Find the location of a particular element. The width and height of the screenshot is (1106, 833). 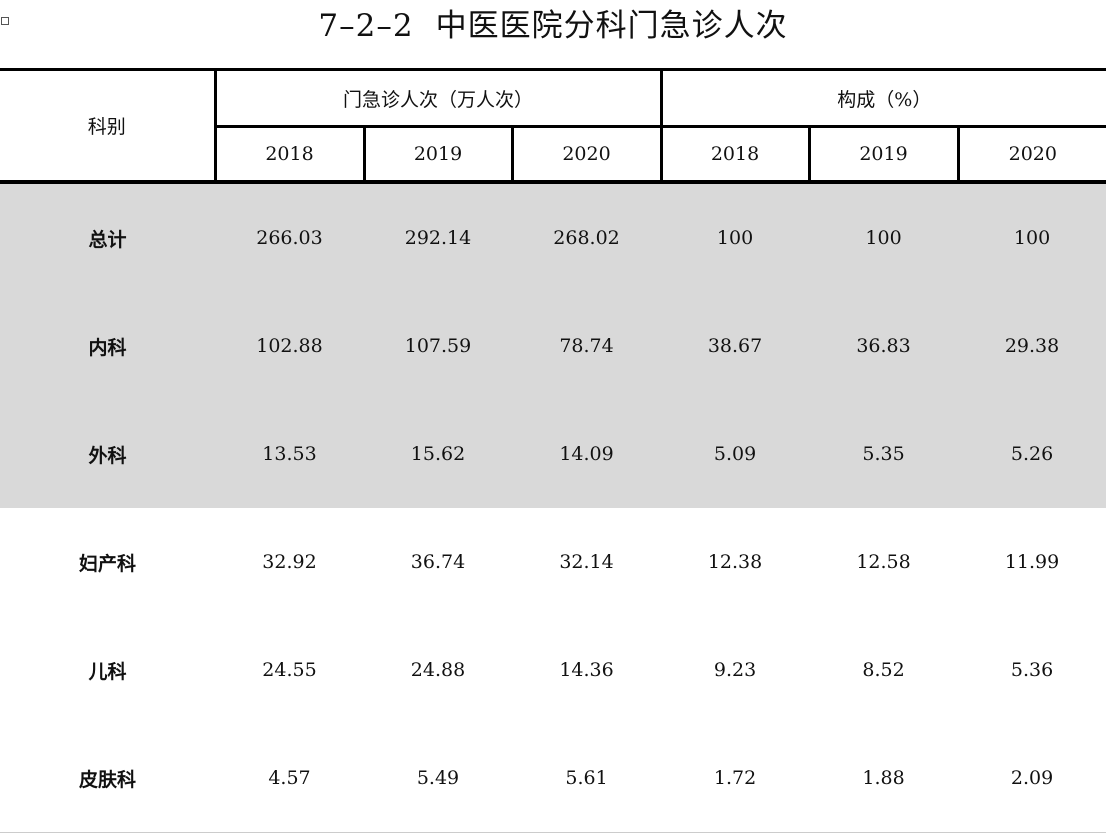

page-title: 7–2–2 中医医院分科门急诊人次 is located at coordinates (553, 26).